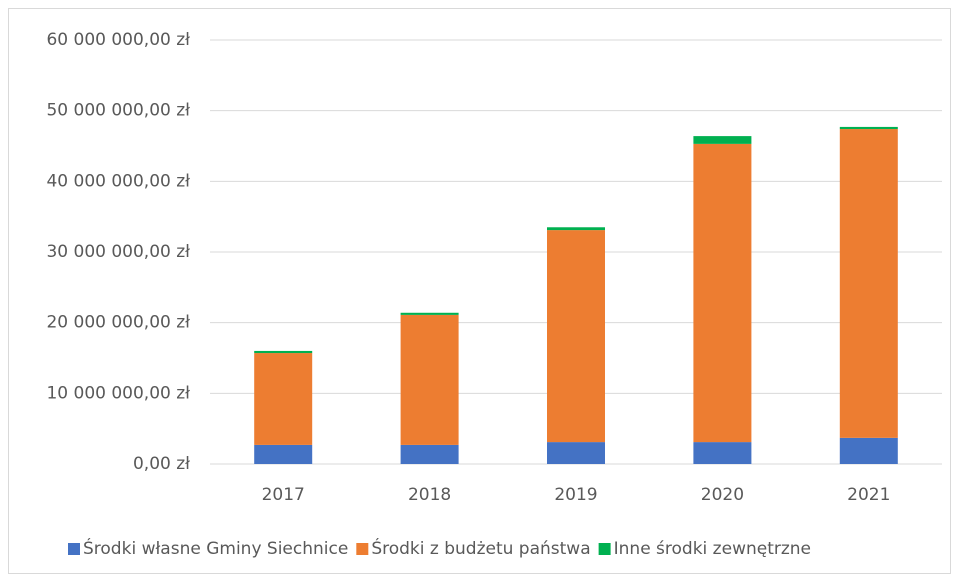 This screenshot has width=960, height=582. I want to click on y-tick-label: 20 000 000,00 zł, so click(118, 323).